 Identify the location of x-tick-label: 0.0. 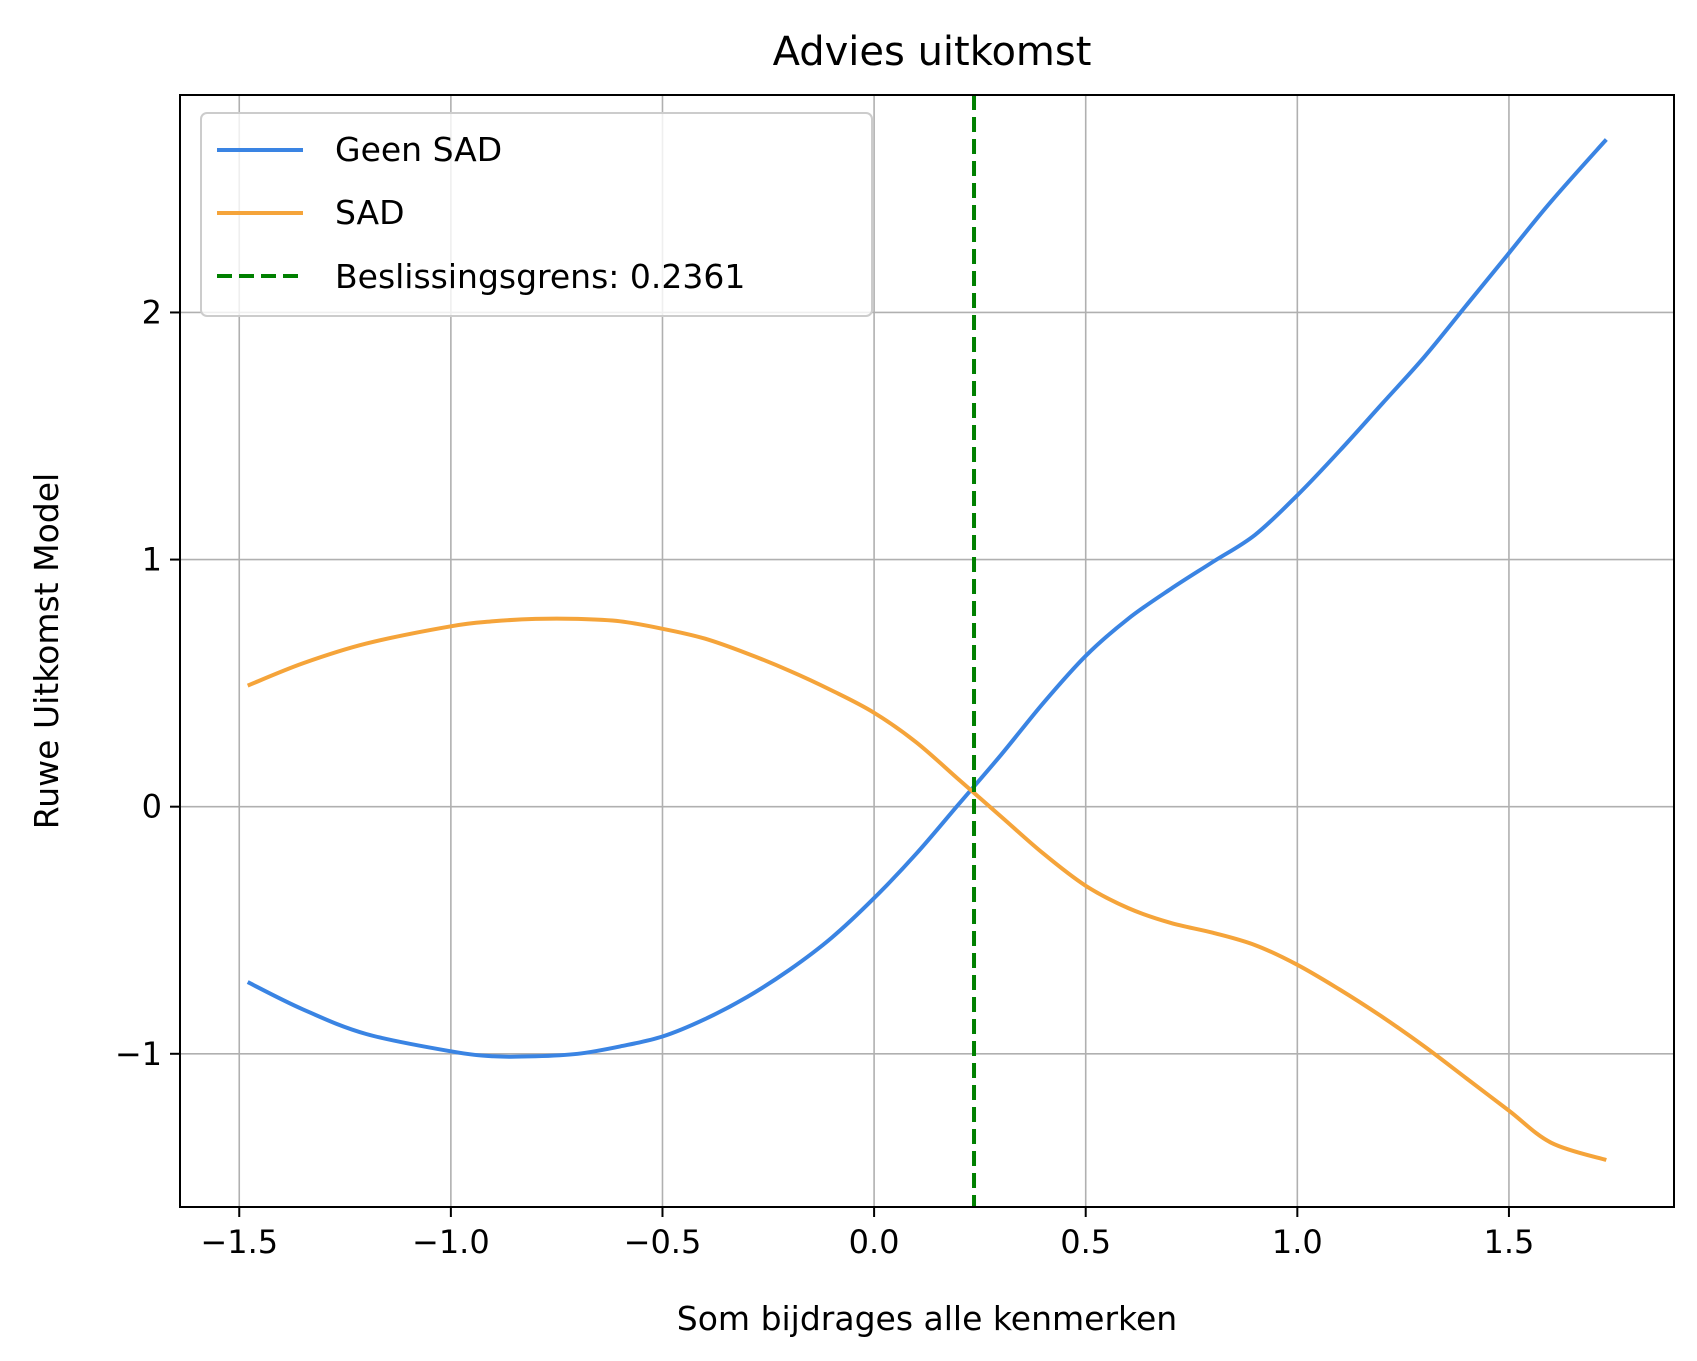
(874, 1242).